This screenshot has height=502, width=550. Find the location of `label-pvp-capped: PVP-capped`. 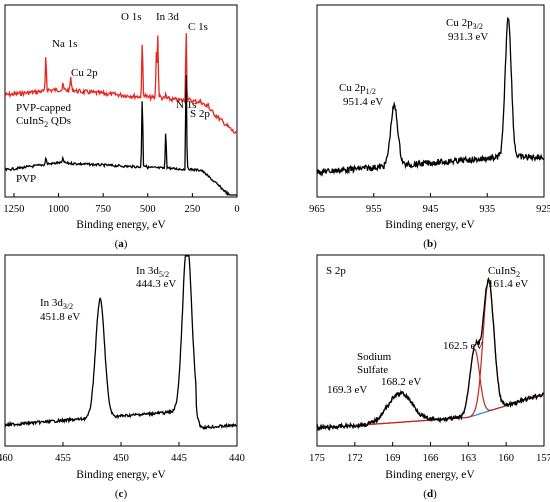

label-pvp-capped: PVP-capped is located at coordinates (43, 108).